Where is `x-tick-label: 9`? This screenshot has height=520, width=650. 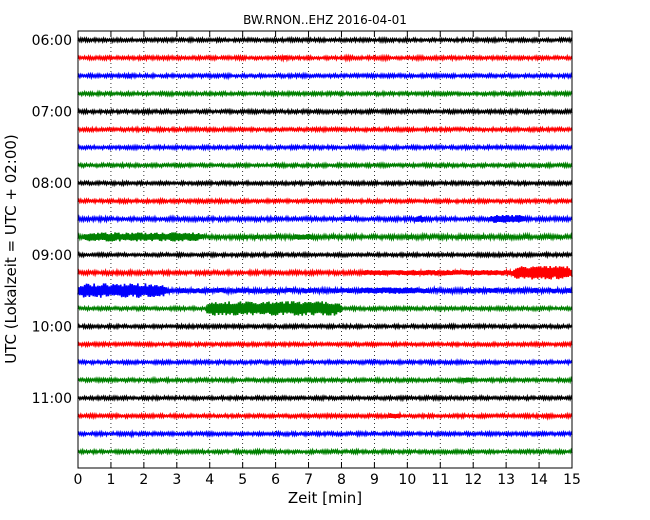
x-tick-label: 9 is located at coordinates (374, 480).